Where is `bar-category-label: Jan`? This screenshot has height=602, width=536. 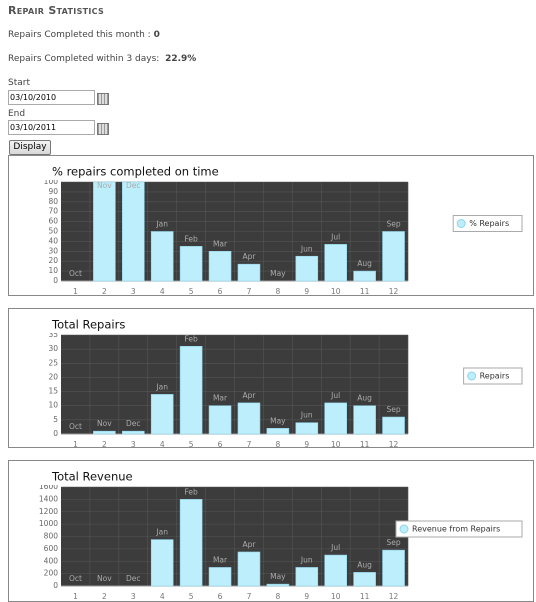 bar-category-label: Jan is located at coordinates (161, 224).